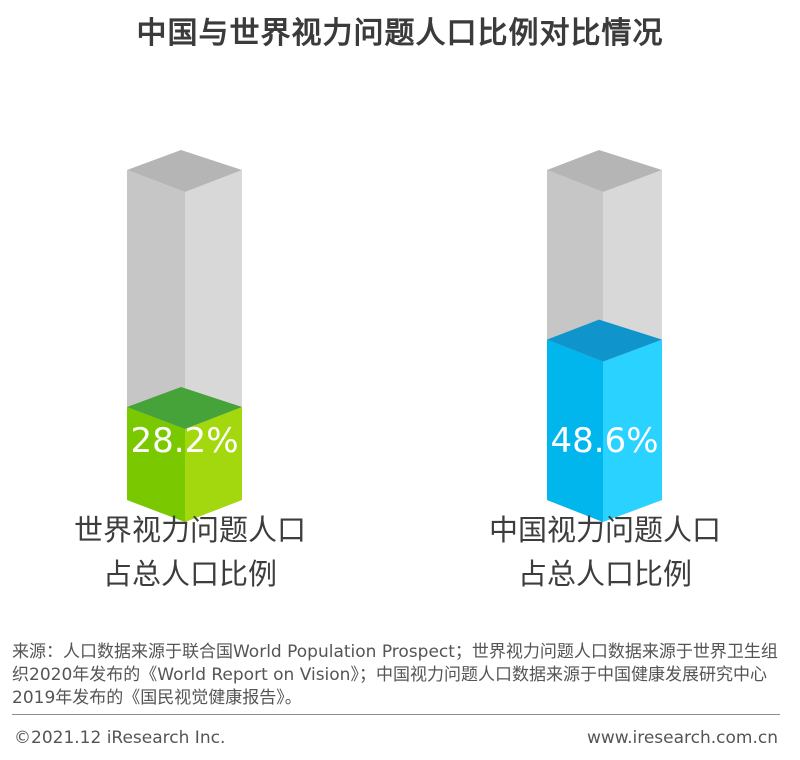 The width and height of the screenshot is (800, 760). I want to click on bar-track-0-top, so click(184, 171).